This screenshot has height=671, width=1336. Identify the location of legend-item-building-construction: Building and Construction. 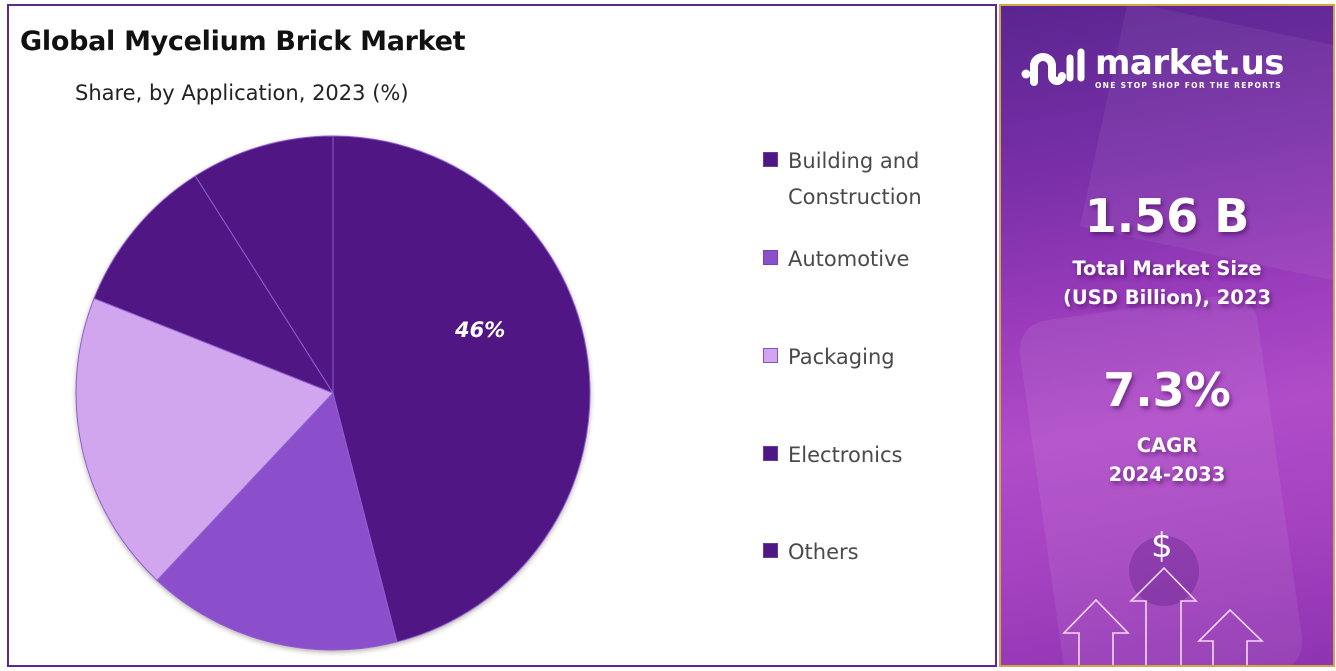
(870, 179).